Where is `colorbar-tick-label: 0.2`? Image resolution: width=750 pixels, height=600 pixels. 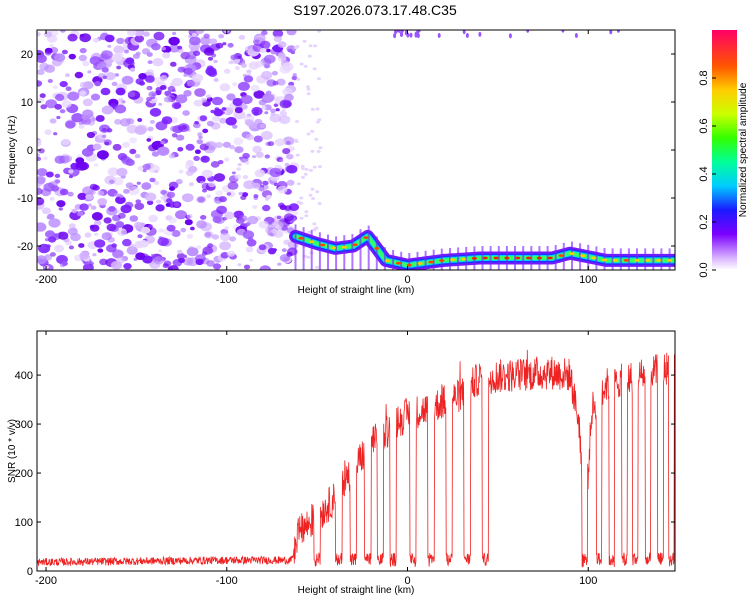
colorbar-tick-label: 0.2 is located at coordinates (704, 221).